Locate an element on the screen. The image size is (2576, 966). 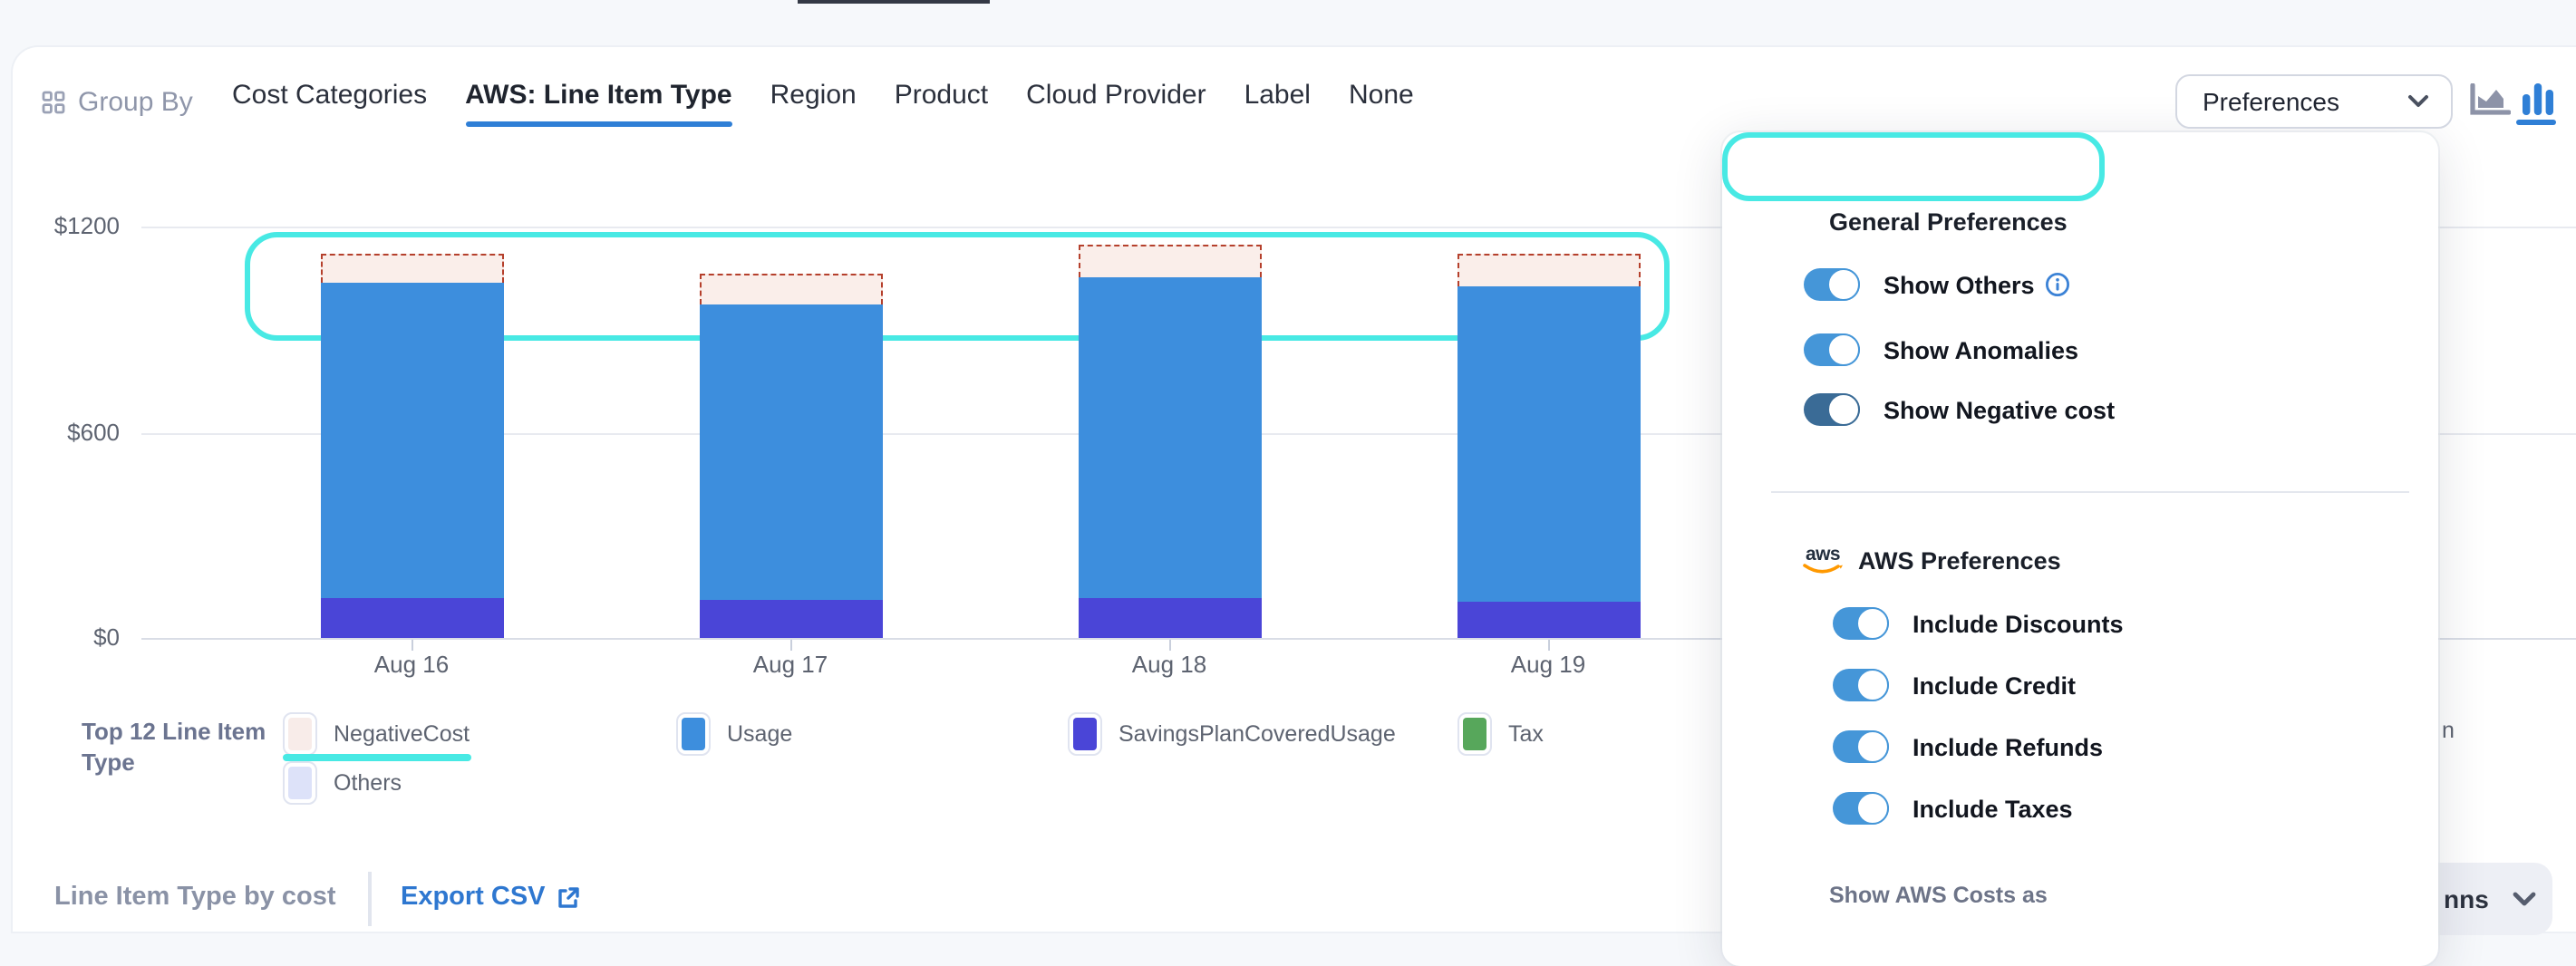
toggle-label-text: Show Anomalies is located at coordinates (1981, 349).